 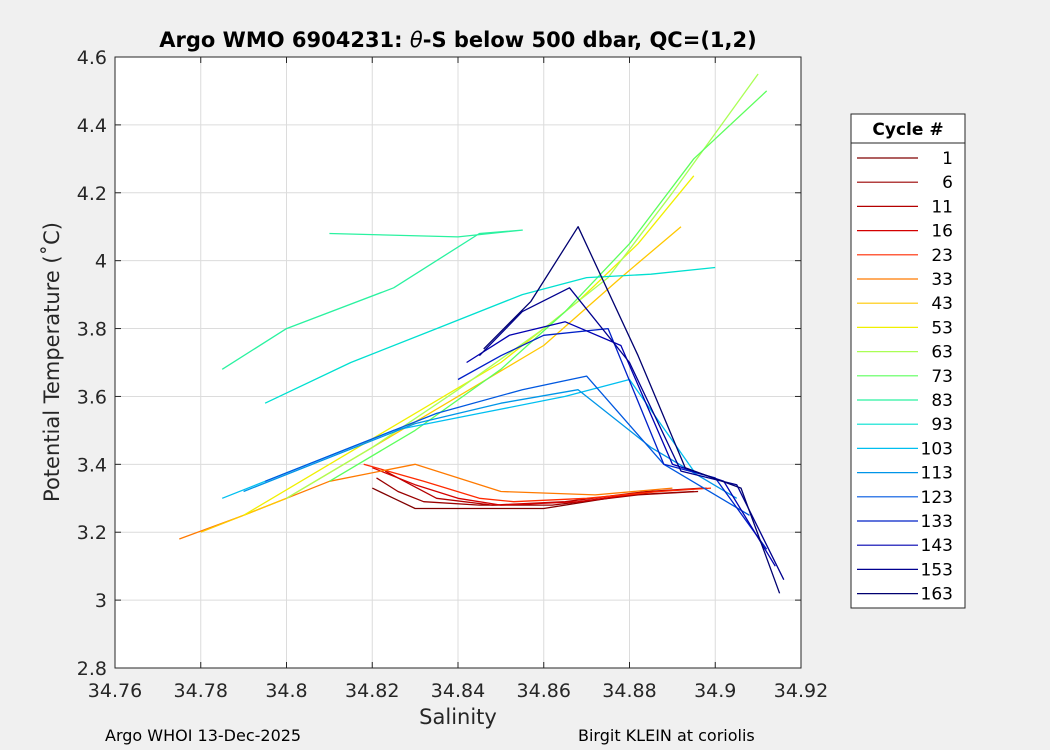 I want to click on y-axis-label: Potential Temperature (˚C), so click(x=52, y=362).